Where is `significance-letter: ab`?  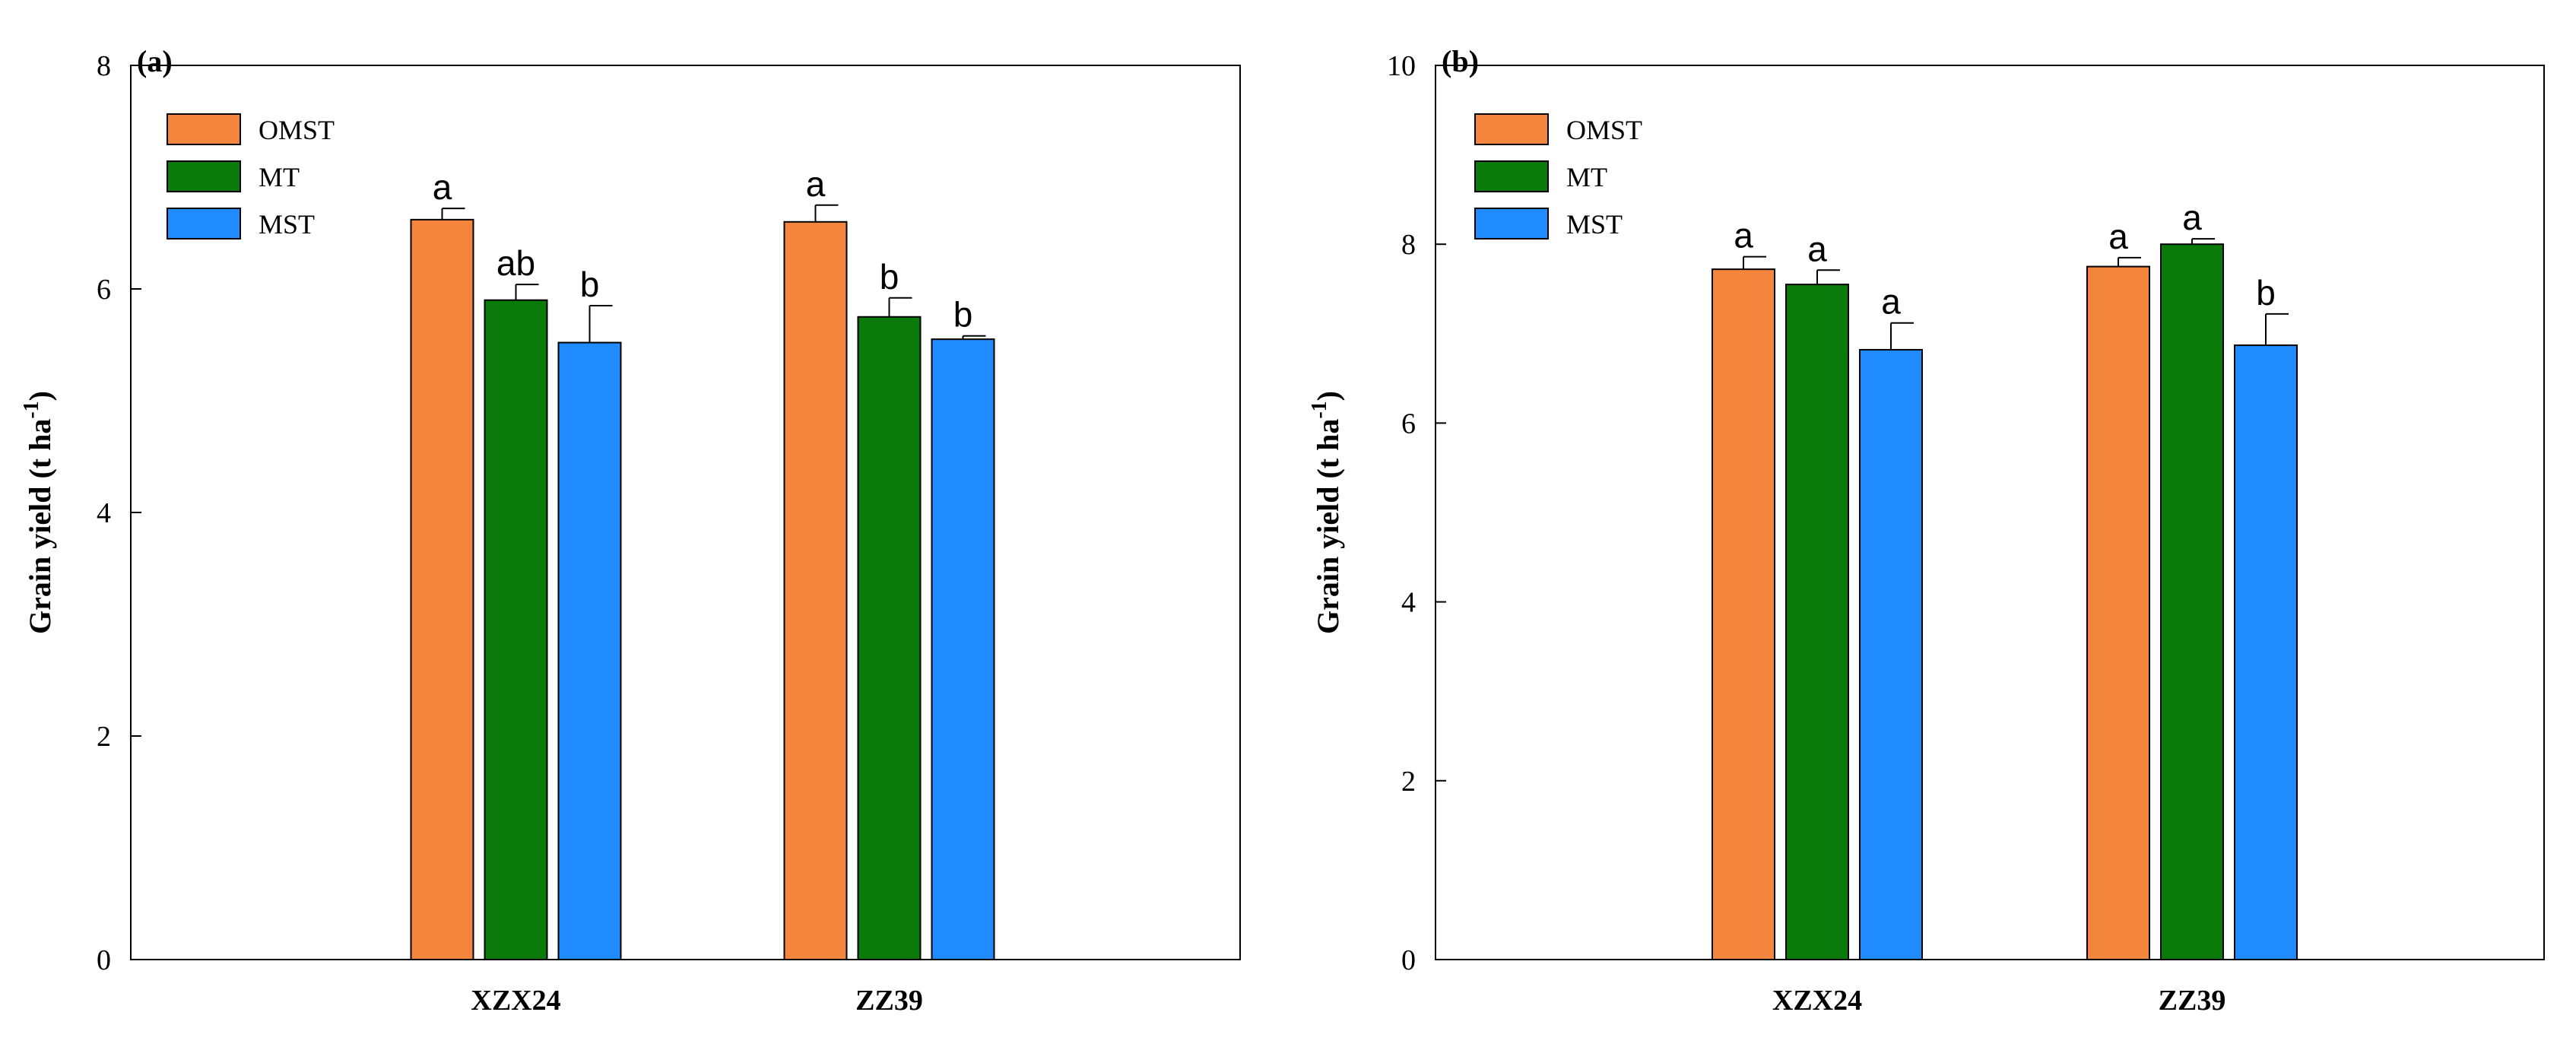
significance-letter: ab is located at coordinates (516, 263).